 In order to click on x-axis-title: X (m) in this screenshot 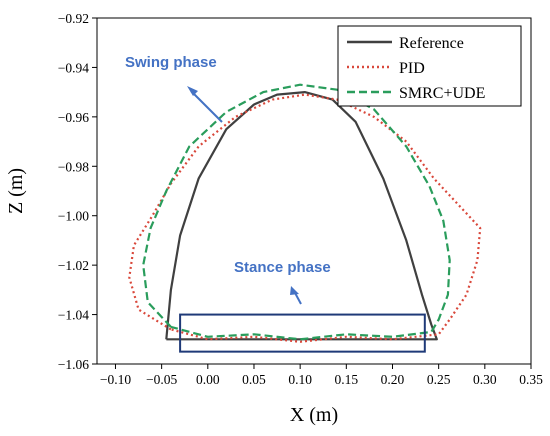, I will do `click(314, 415)`.